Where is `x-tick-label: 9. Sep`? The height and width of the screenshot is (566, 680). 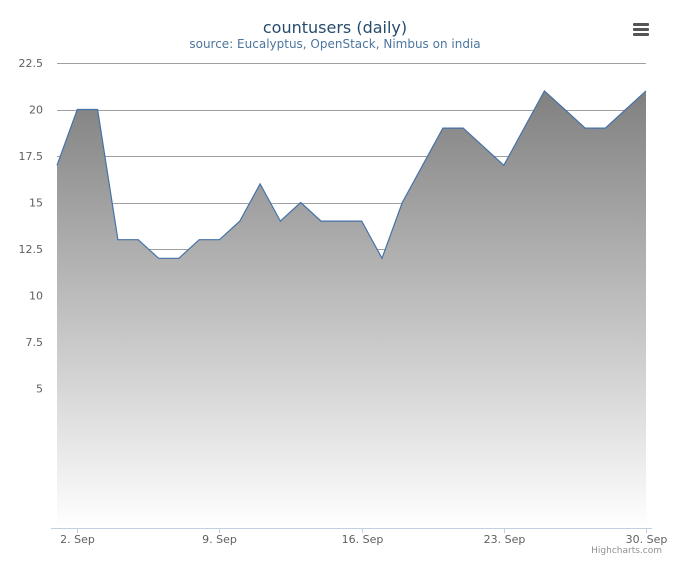 x-tick-label: 9. Sep is located at coordinates (219, 539).